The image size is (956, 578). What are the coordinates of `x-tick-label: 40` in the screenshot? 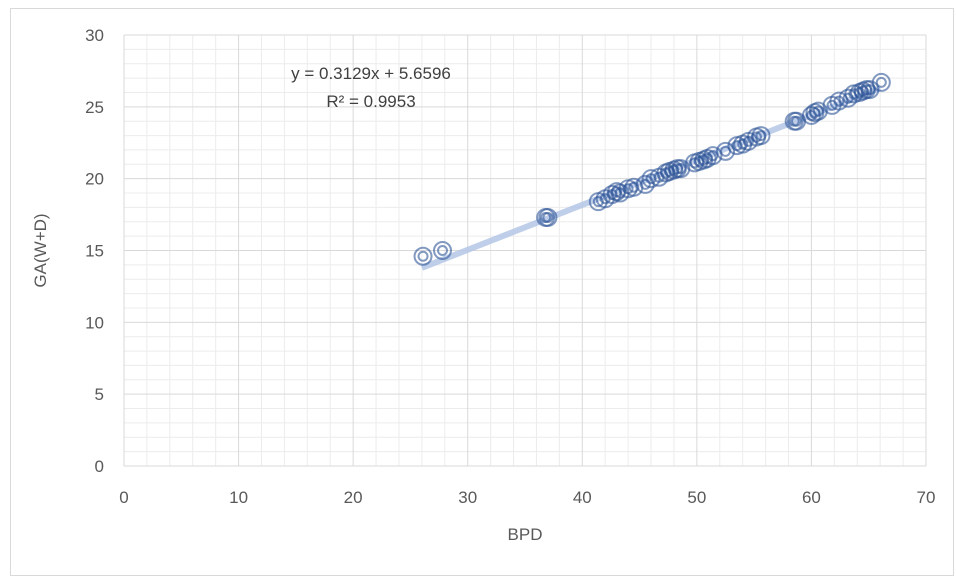 It's located at (582, 497).